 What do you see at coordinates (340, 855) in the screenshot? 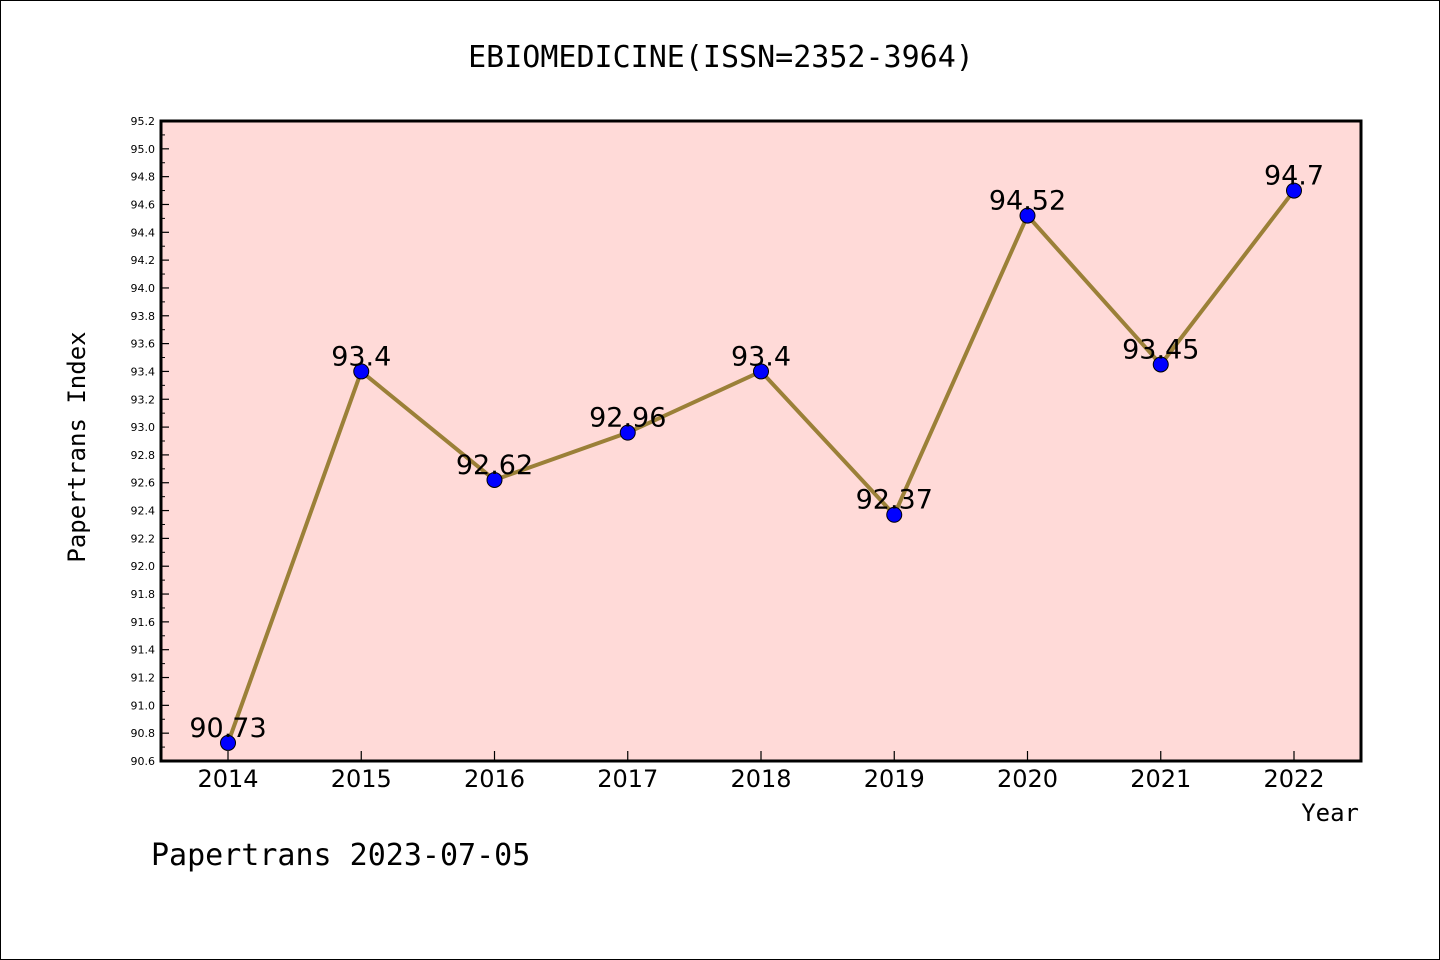
I see `footer-text: Papertrans 2023-07-05` at bounding box center [340, 855].